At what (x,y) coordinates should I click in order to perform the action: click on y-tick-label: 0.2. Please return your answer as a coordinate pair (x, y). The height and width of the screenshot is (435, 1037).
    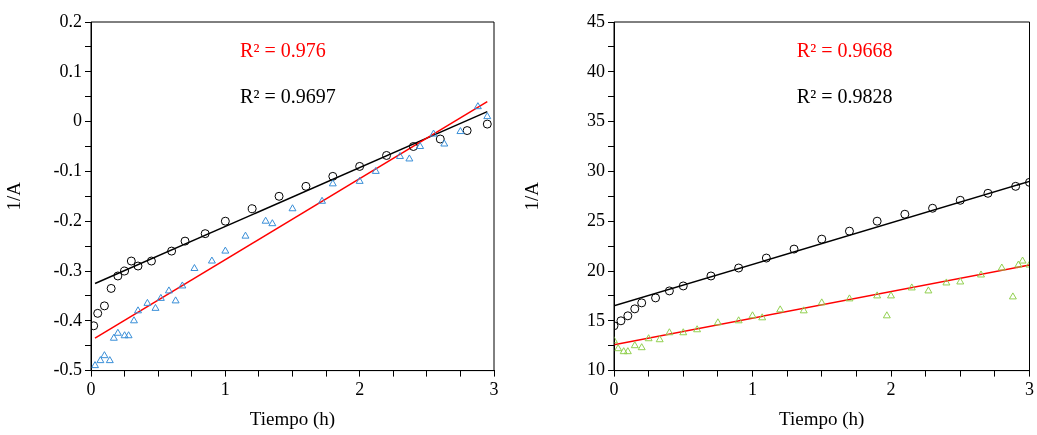
    Looking at the image, I should click on (70, 20).